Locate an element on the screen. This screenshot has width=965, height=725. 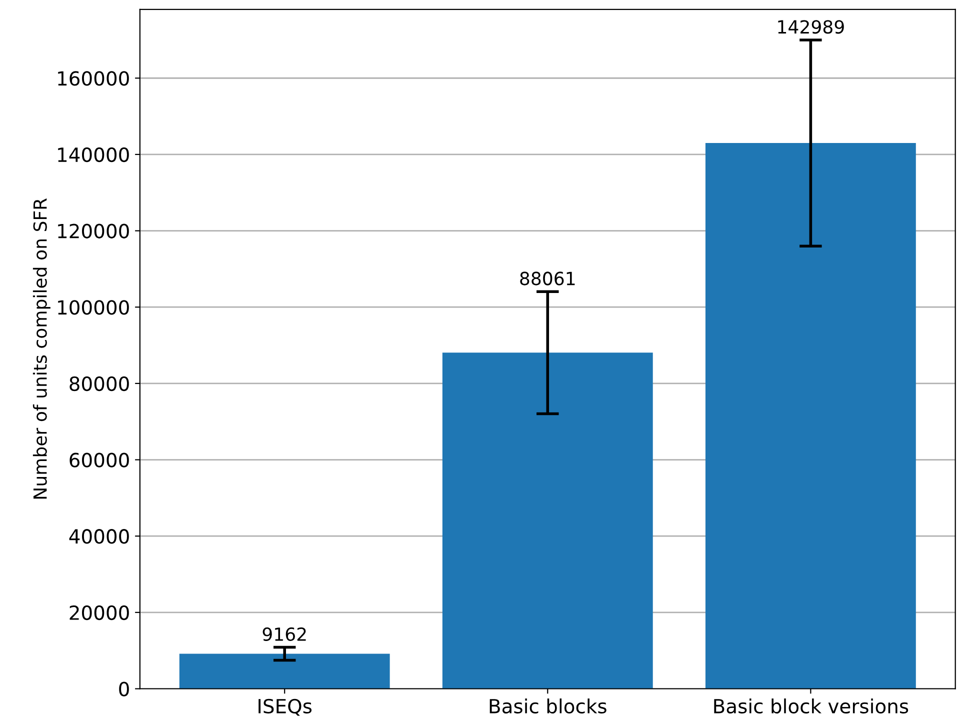
y-tick-label: 140000 is located at coordinates (93, 154).